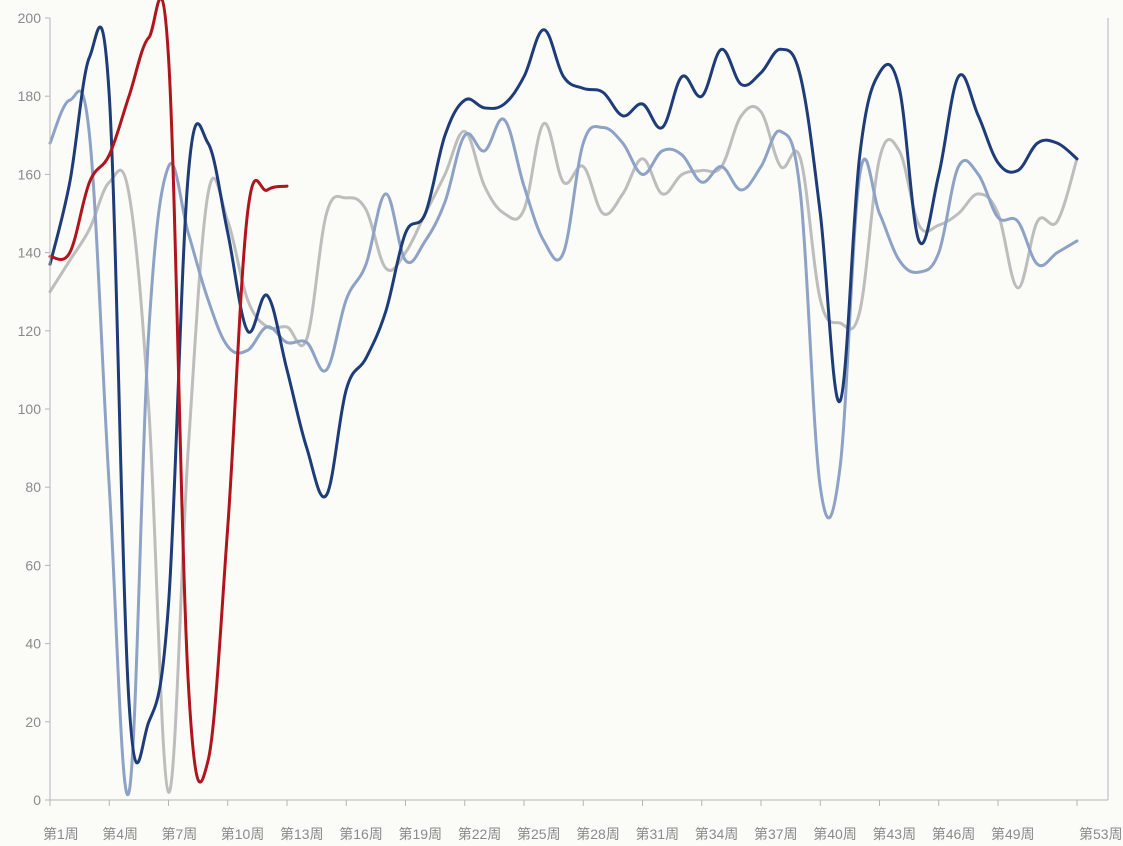  What do you see at coordinates (180, 834) in the screenshot?
I see `x-tick-label: 第7周` at bounding box center [180, 834].